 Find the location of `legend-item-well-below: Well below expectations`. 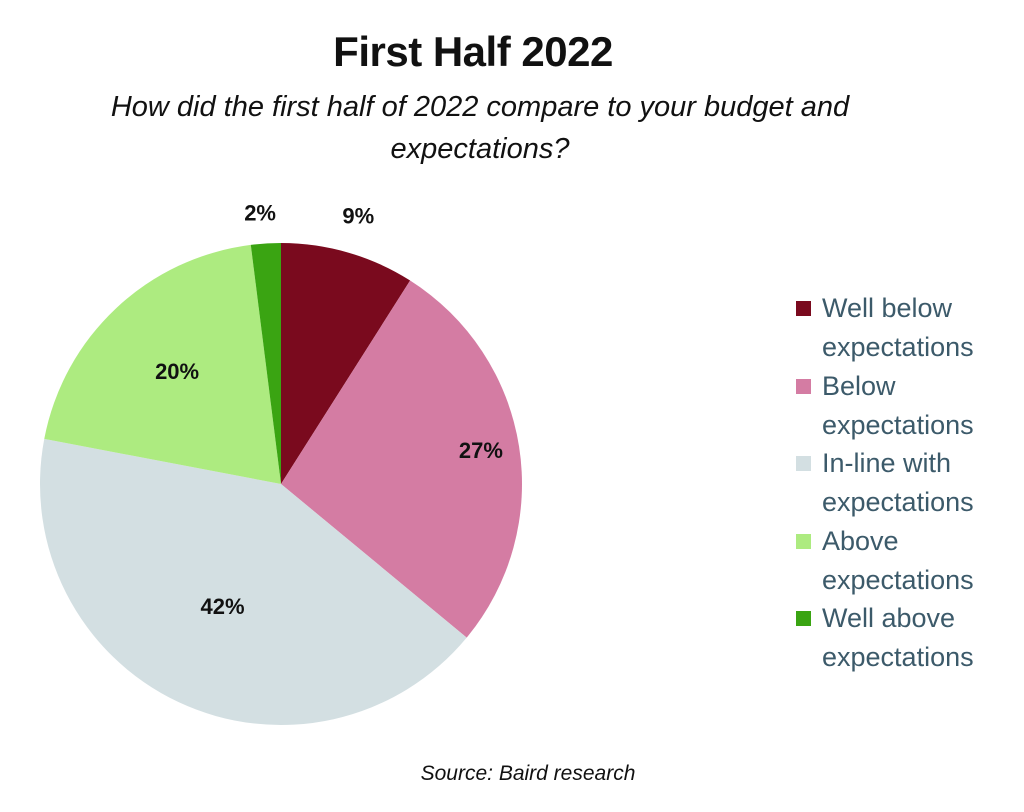

legend-item-well-below: Well below expectations is located at coordinates (907, 328).